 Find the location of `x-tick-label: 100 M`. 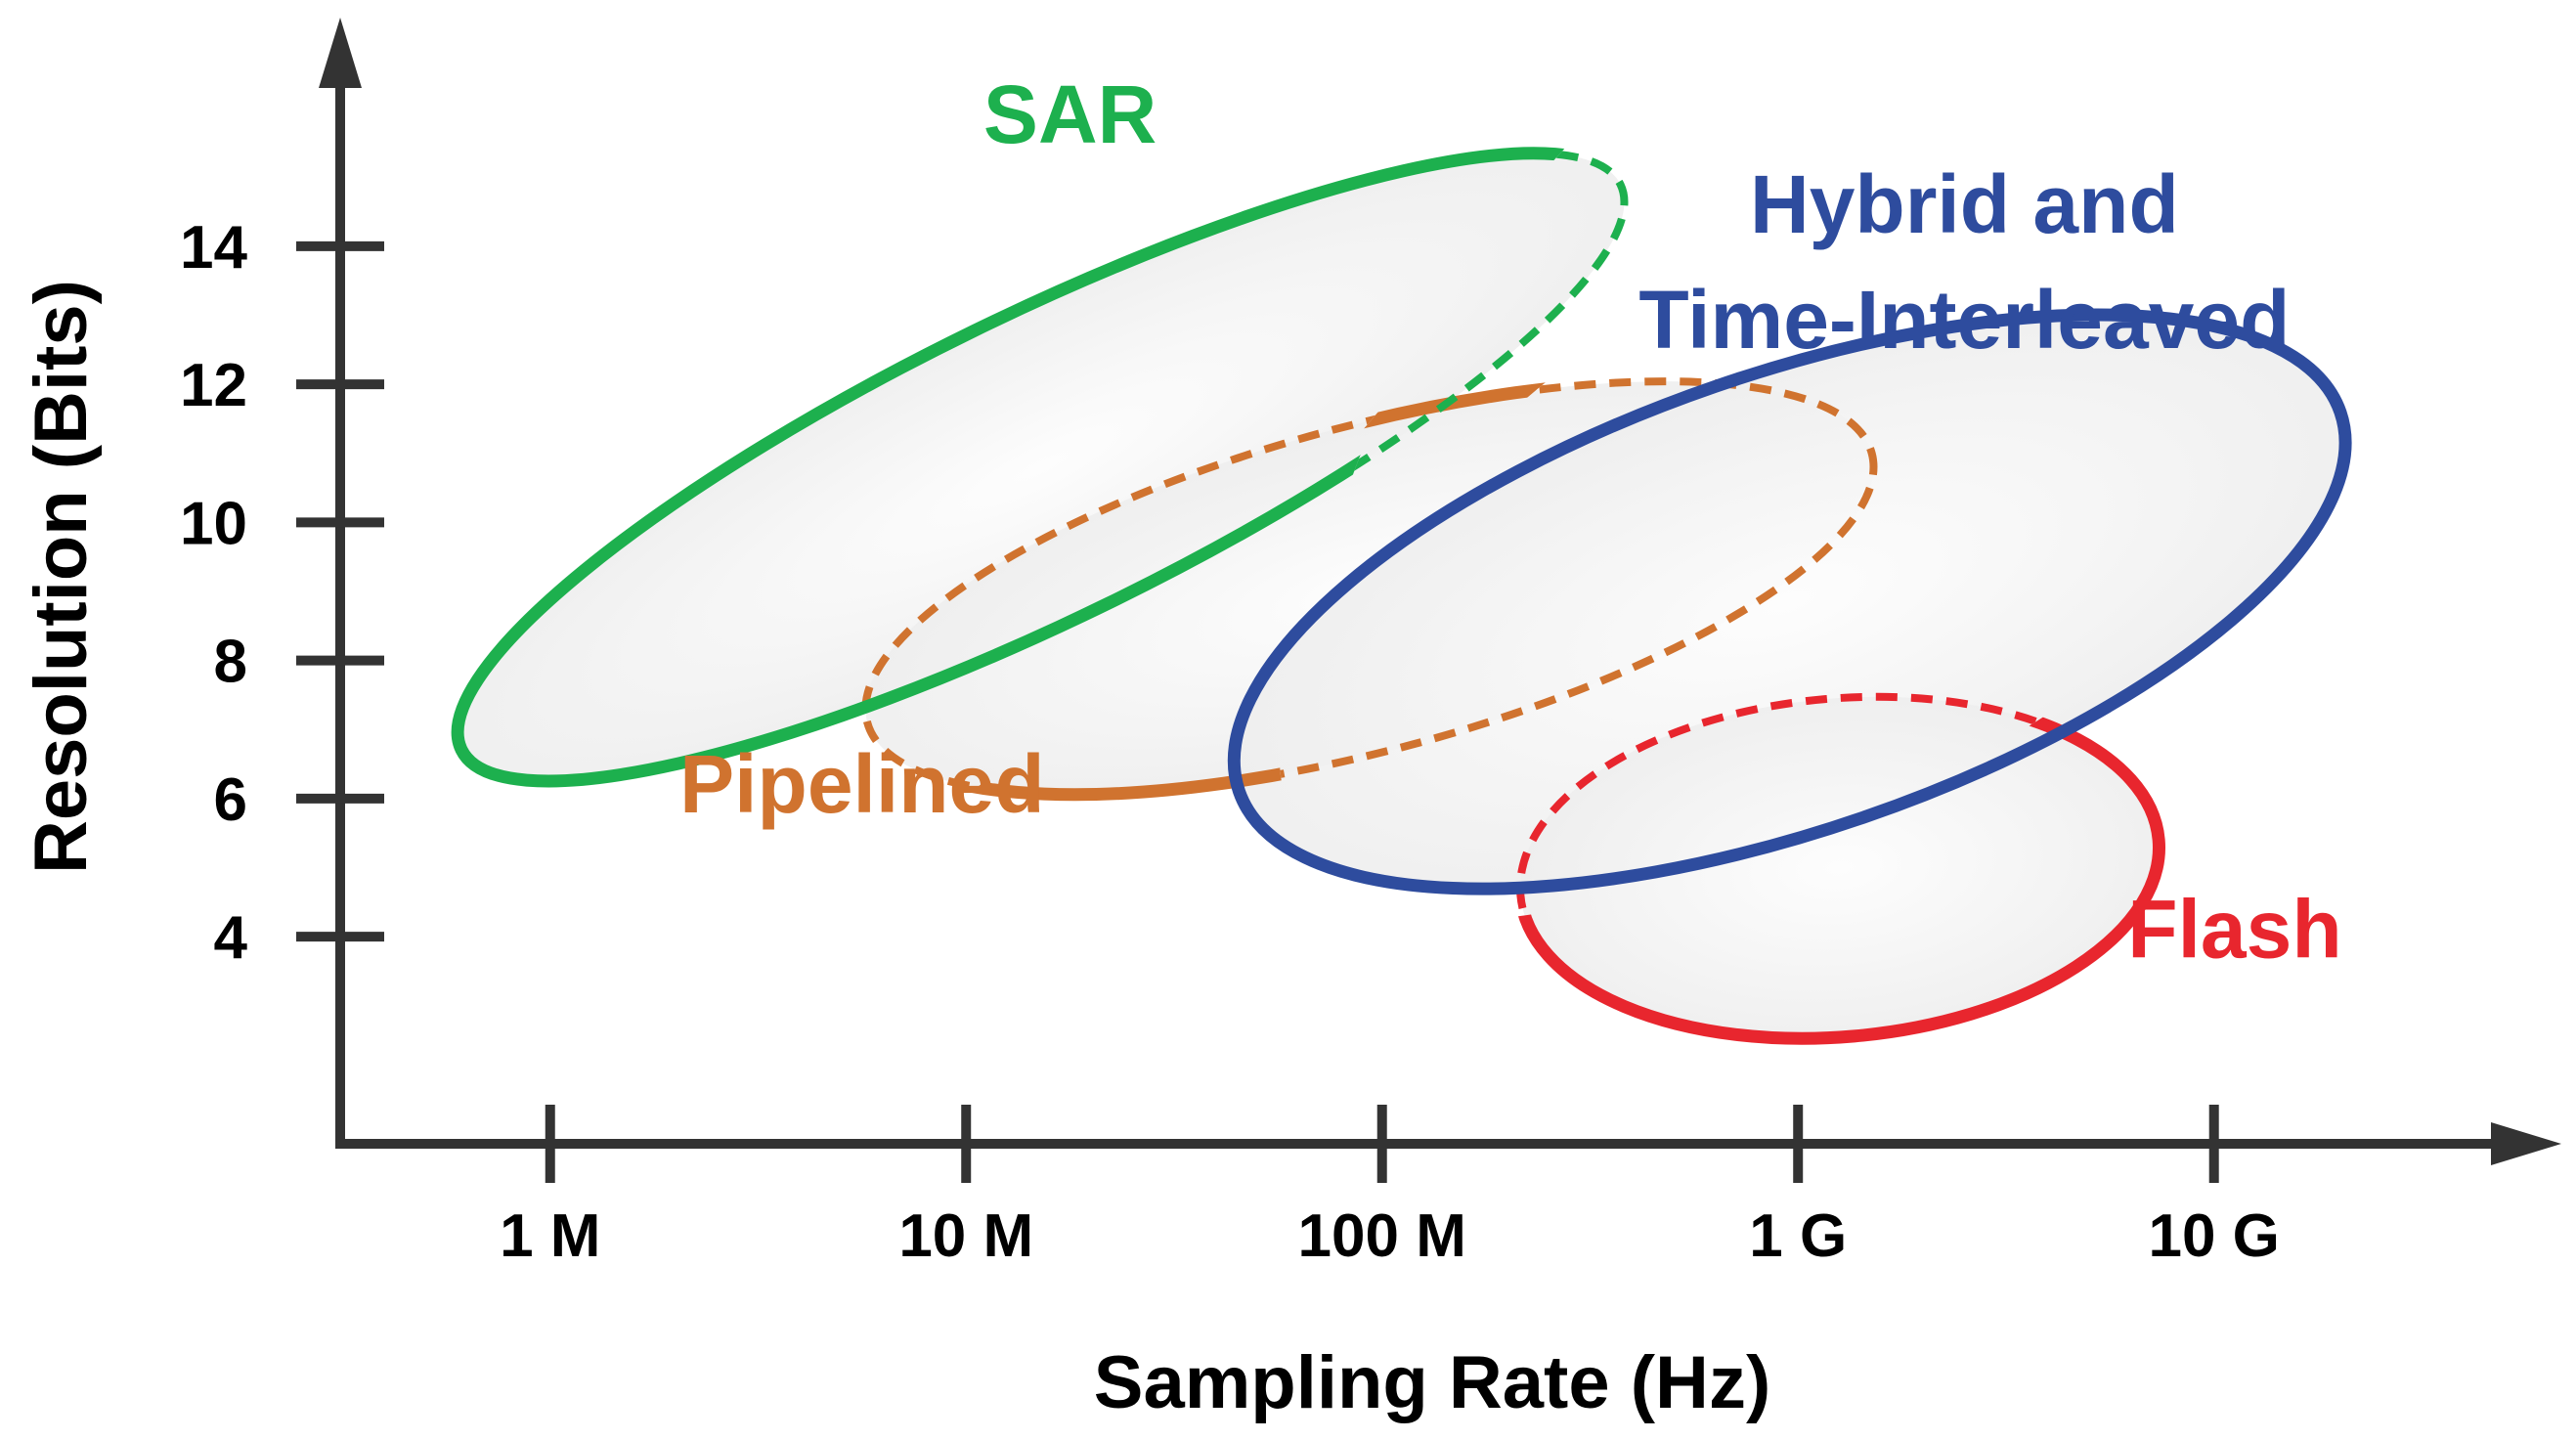

x-tick-label: 100 M is located at coordinates (1382, 1236).